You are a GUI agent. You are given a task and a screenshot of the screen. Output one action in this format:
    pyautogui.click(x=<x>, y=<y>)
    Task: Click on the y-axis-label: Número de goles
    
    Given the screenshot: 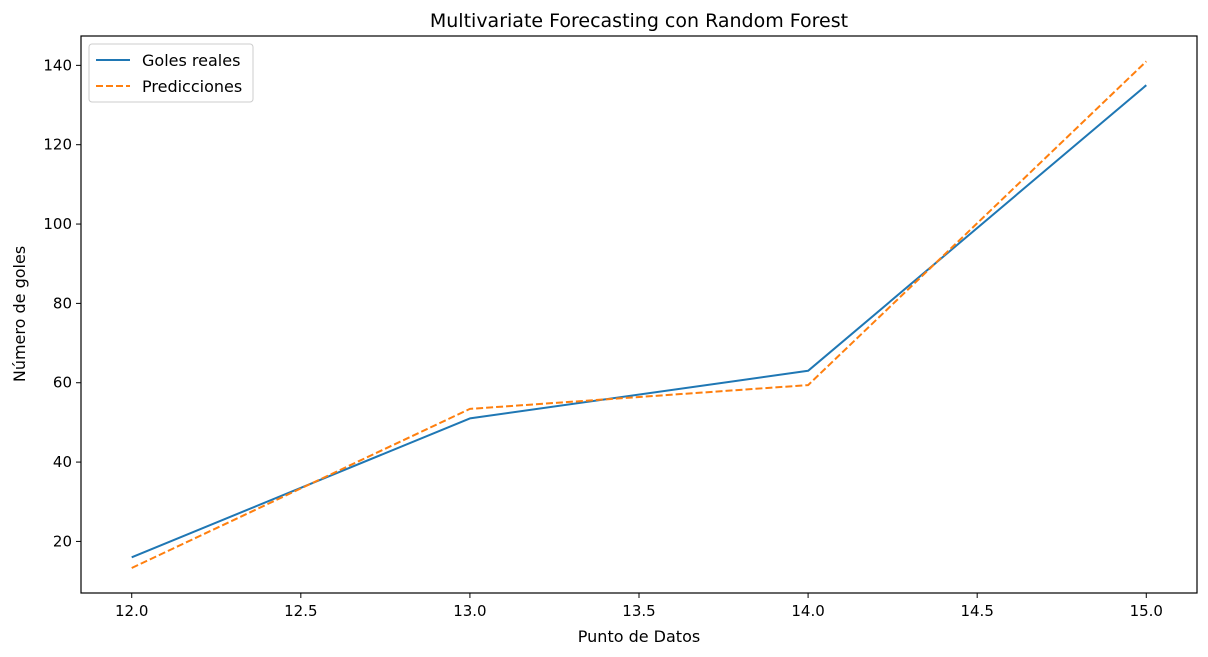 What is the action you would take?
    pyautogui.click(x=19, y=314)
    